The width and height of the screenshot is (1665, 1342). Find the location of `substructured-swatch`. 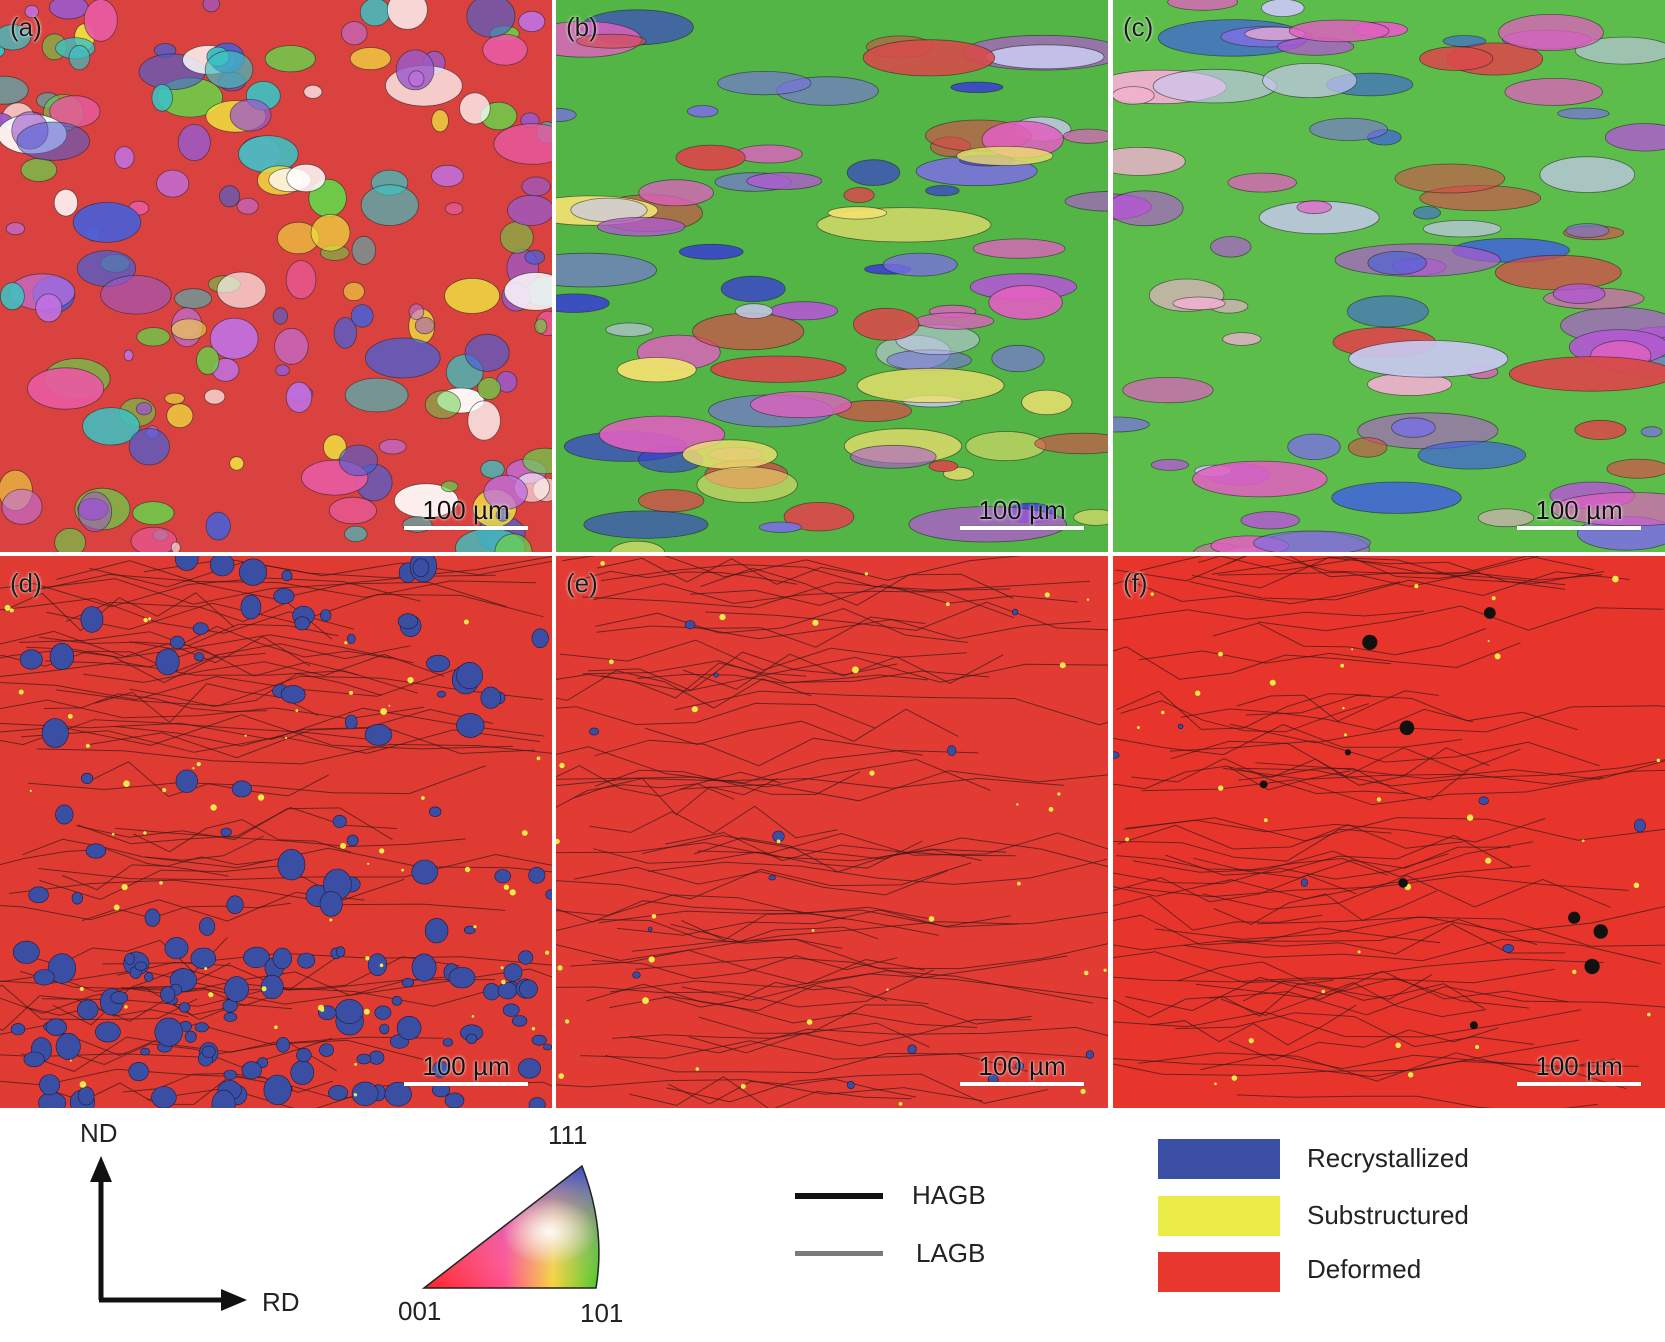

substructured-swatch is located at coordinates (1219, 1216).